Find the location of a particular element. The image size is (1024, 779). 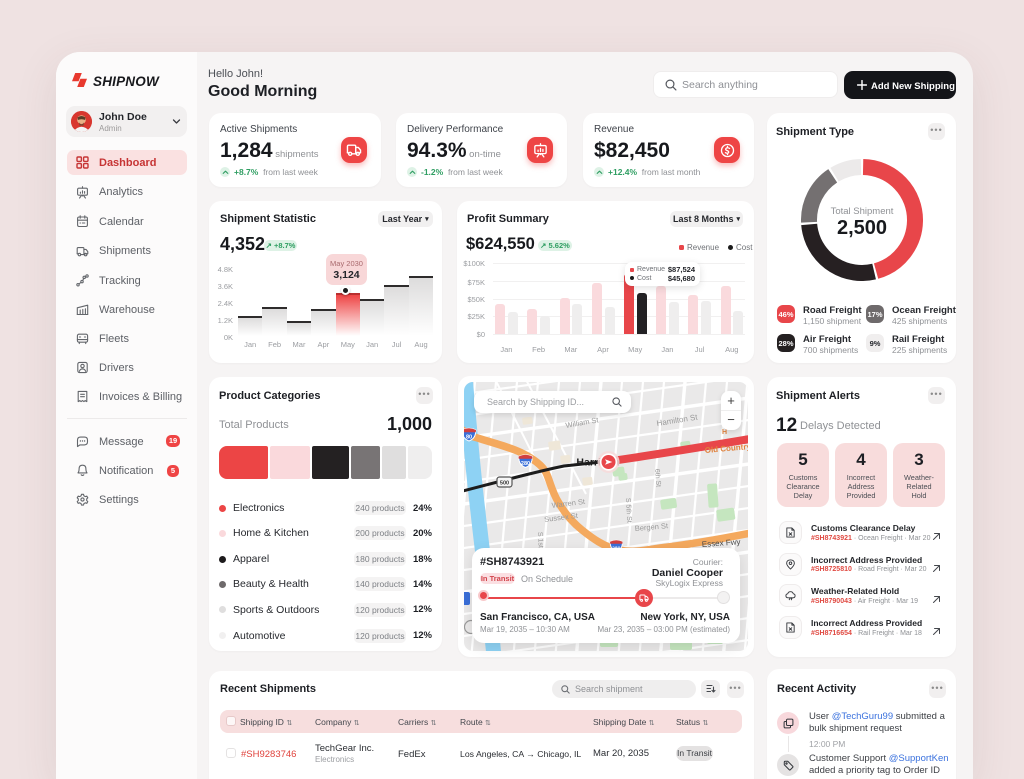

svg-text: Bergen St is located at coordinates (651, 527).